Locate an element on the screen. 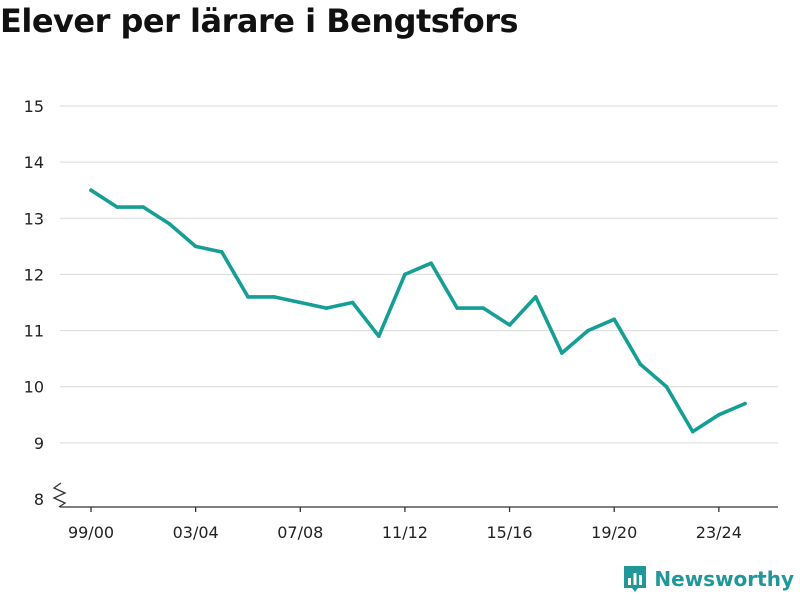 The image size is (800, 600). x-tick-label-03/04: 03/04 is located at coordinates (196, 532).